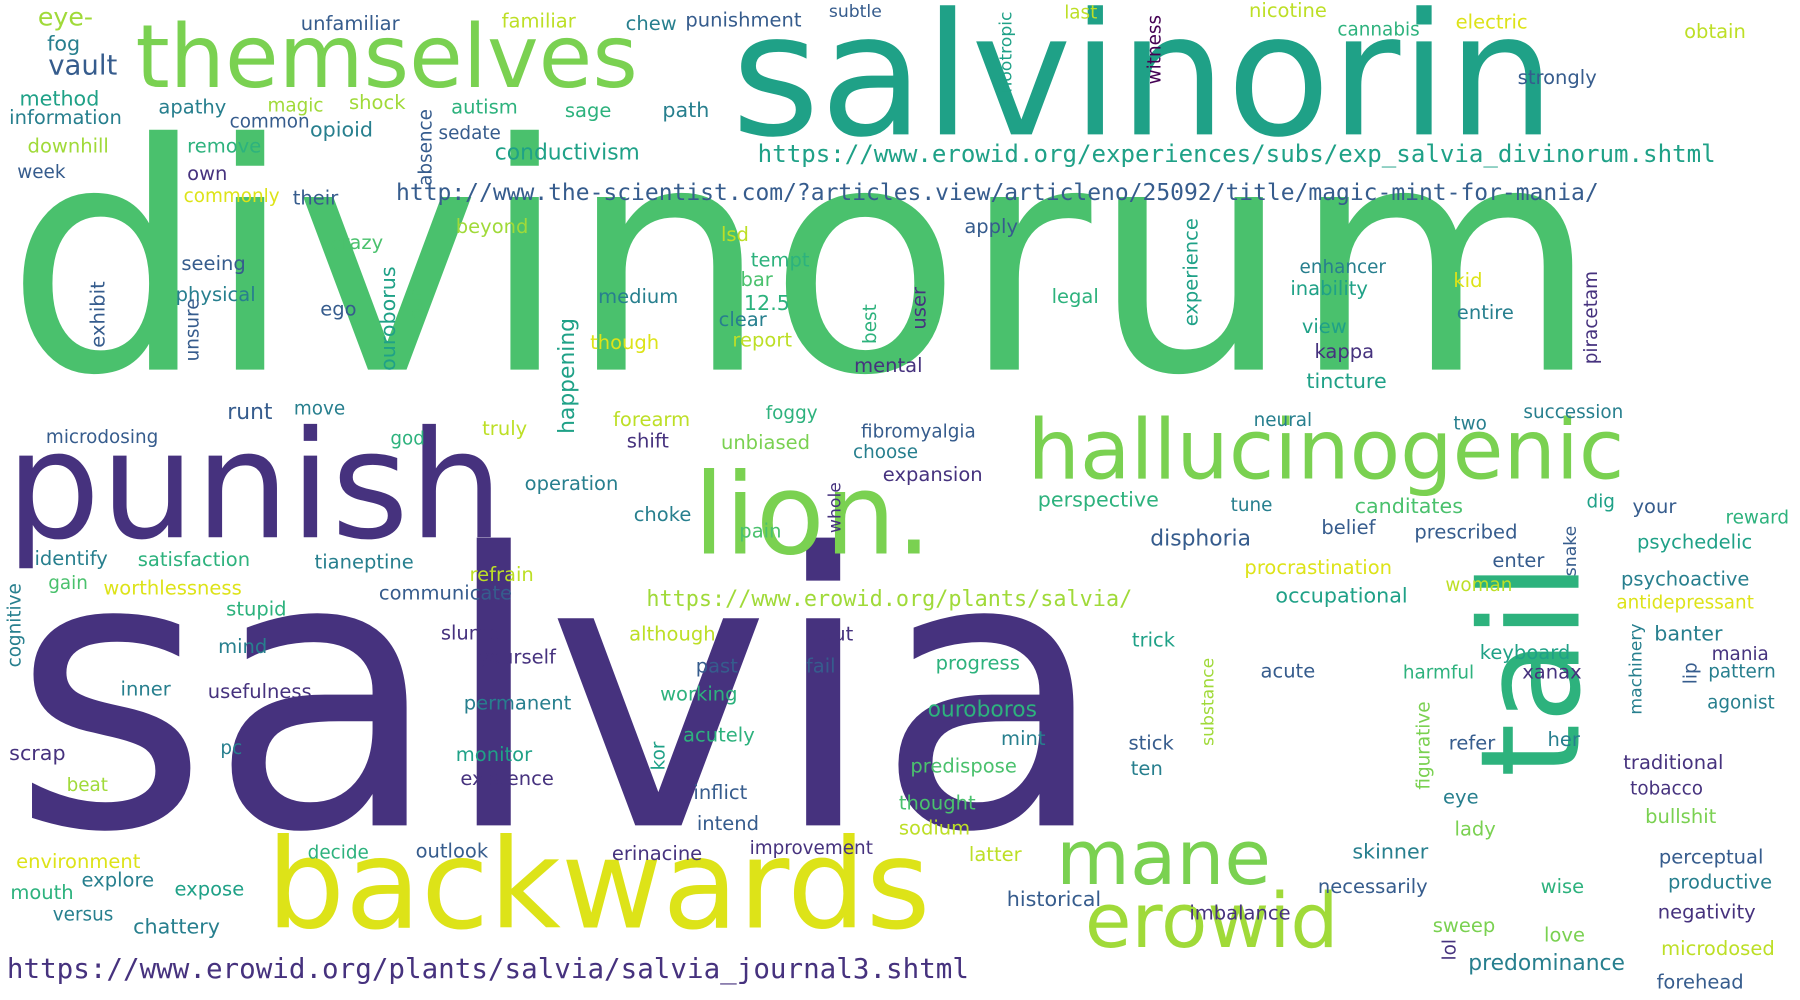 The height and width of the screenshot is (1000, 1800). I want to click on cloud-word: eye-, so click(65, 18).